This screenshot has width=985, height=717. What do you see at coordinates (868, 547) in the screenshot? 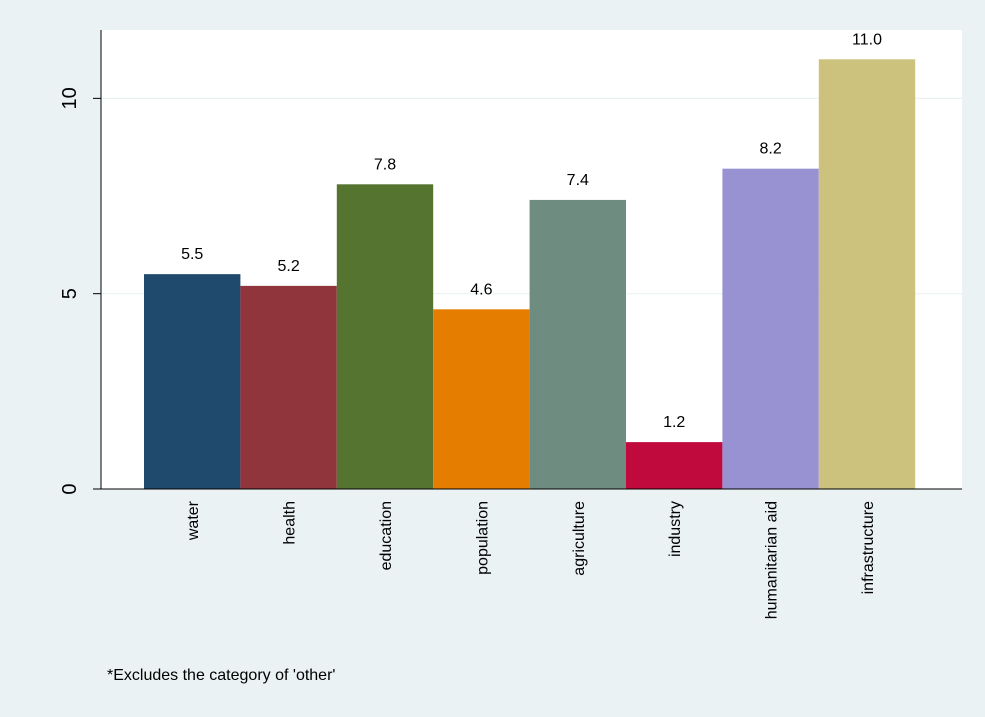
I see `x-tick-label: infrastructure` at bounding box center [868, 547].